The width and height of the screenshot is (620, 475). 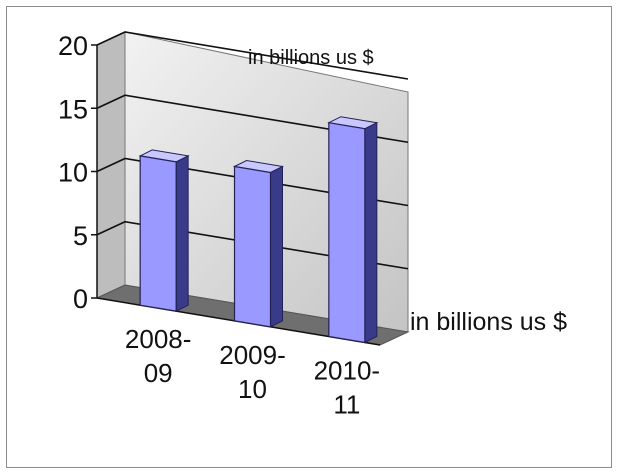 I want to click on y-tick-label: 15, so click(x=73, y=109).